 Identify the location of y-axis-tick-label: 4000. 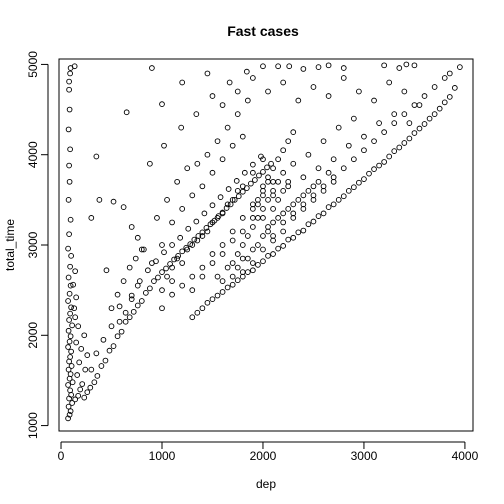
(33, 154).